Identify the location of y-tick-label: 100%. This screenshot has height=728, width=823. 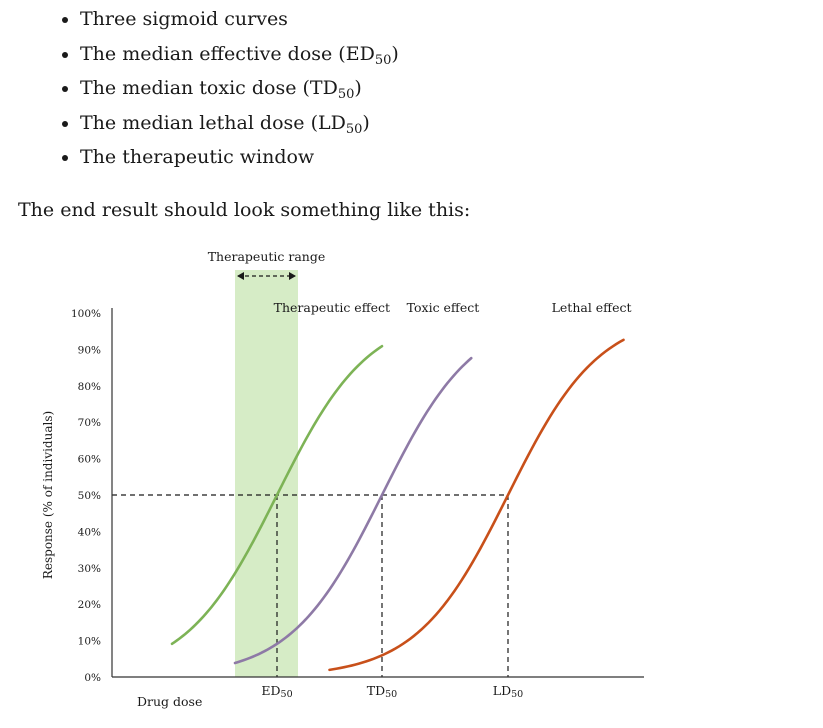
(86, 314).